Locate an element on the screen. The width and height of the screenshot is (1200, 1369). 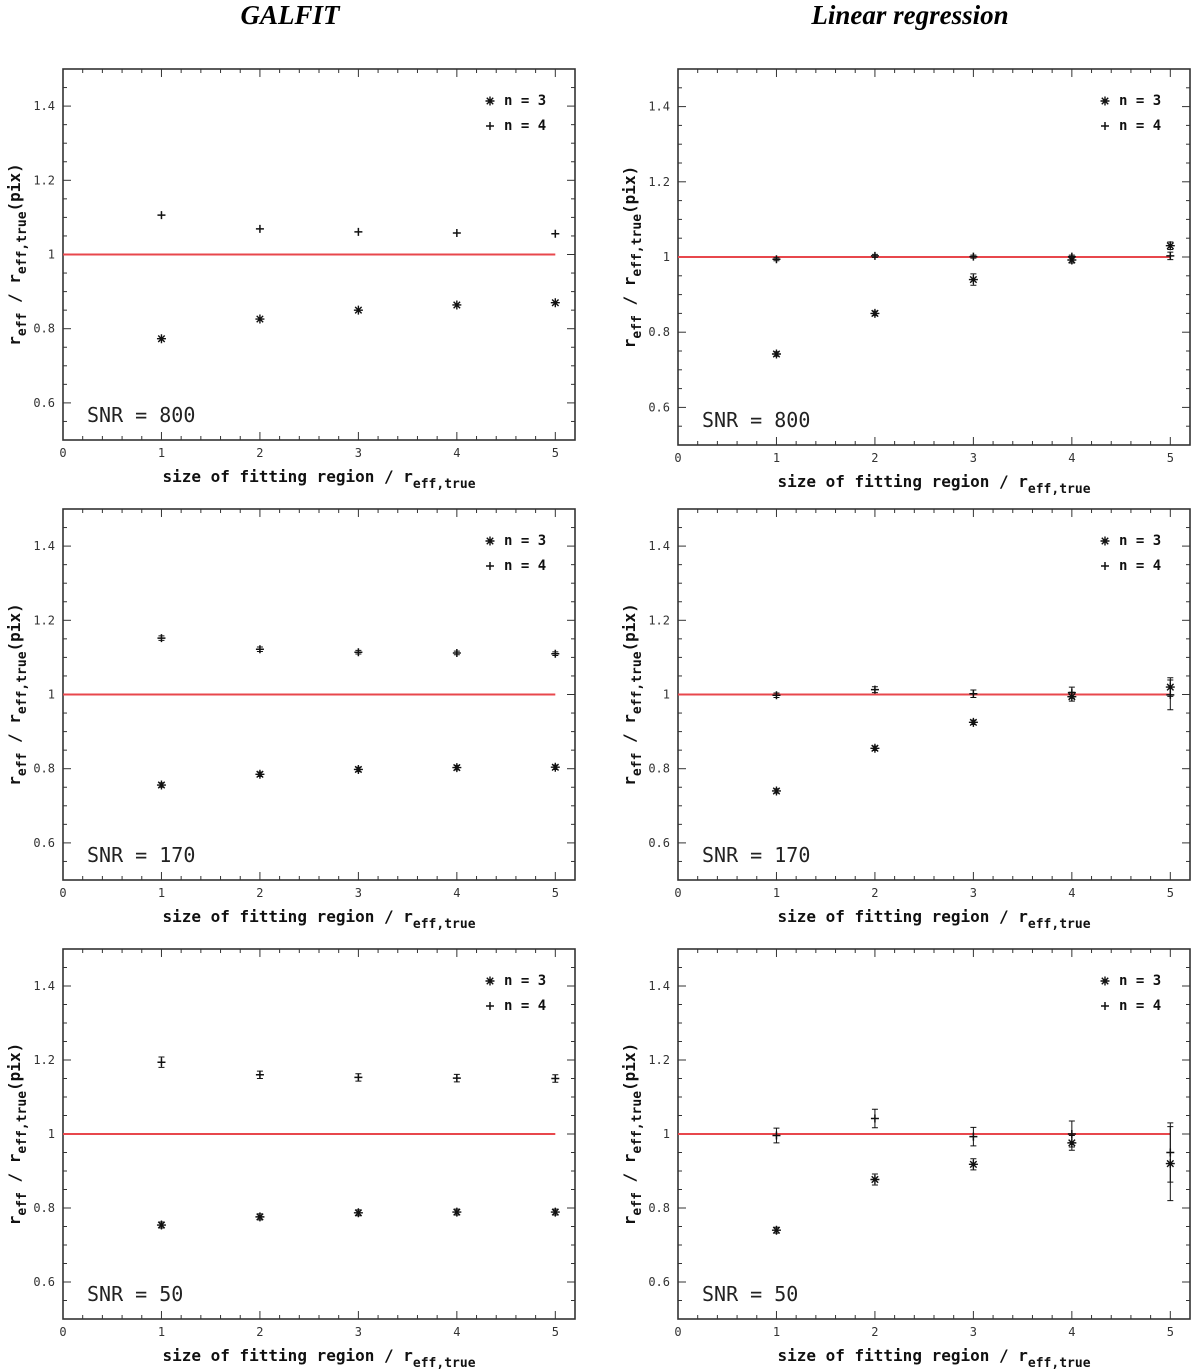
x-tick-label: 5 is located at coordinates (1170, 458).